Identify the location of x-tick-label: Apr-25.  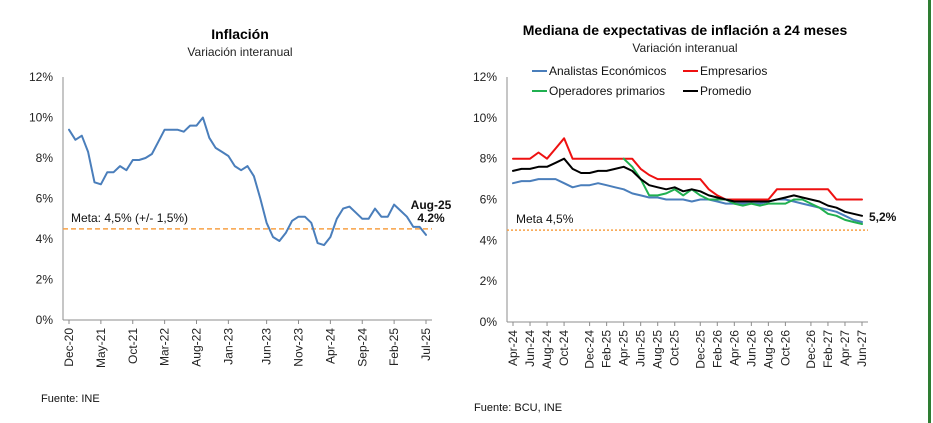
(624, 348).